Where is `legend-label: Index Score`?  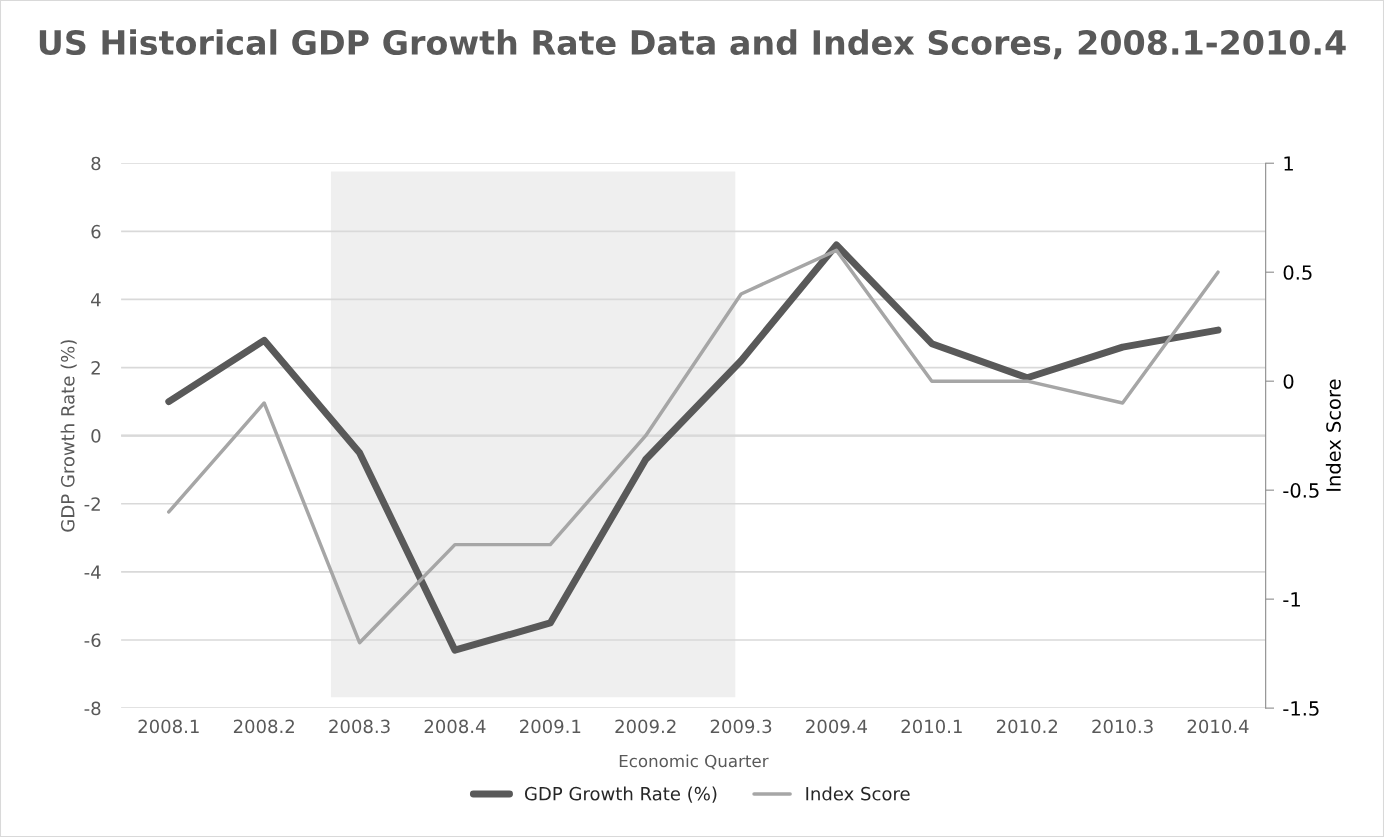
legend-label: Index Score is located at coordinates (858, 793).